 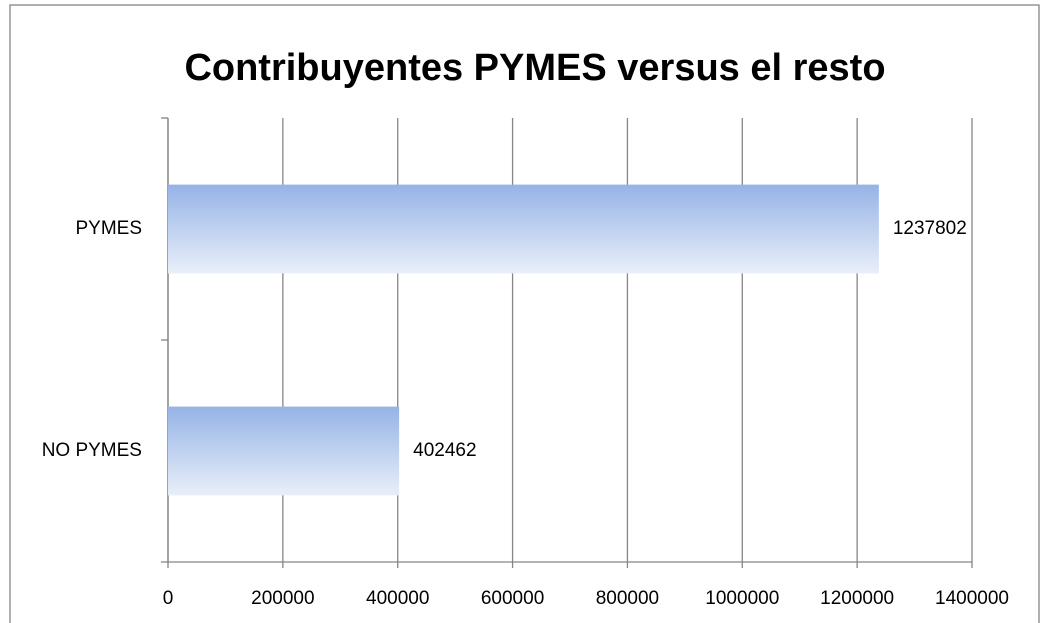 I want to click on chart-title: Contribuyentes PYMES versus el resto, so click(x=534, y=68).